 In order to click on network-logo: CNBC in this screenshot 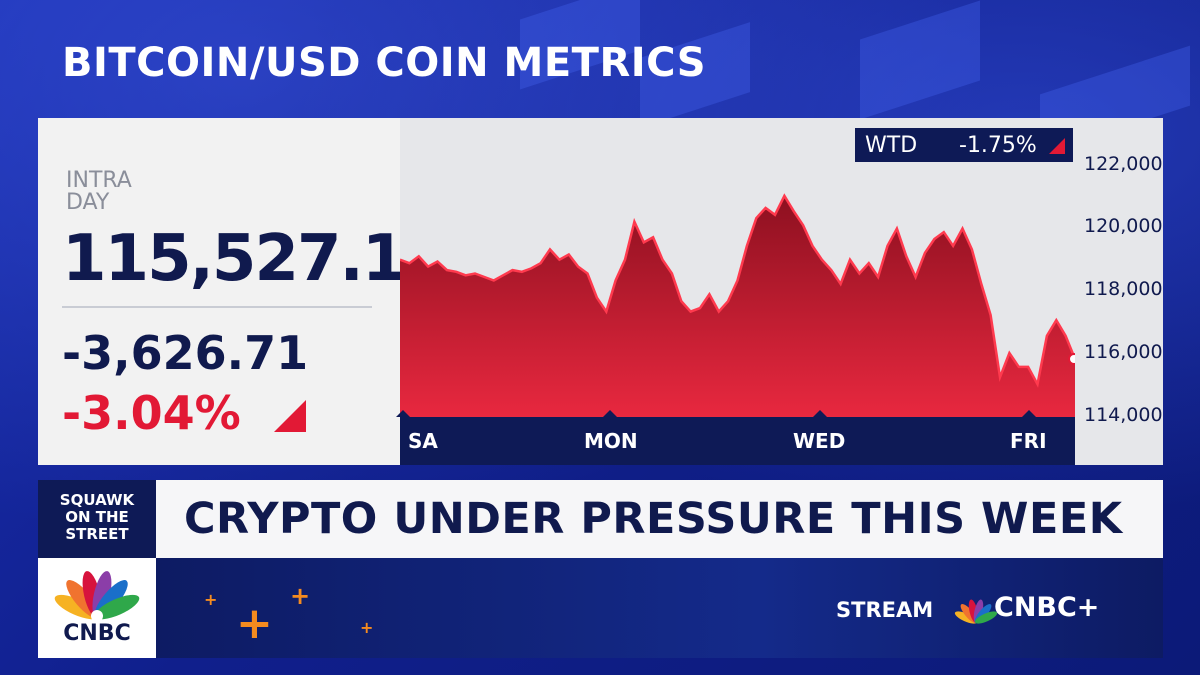, I will do `click(97, 608)`.